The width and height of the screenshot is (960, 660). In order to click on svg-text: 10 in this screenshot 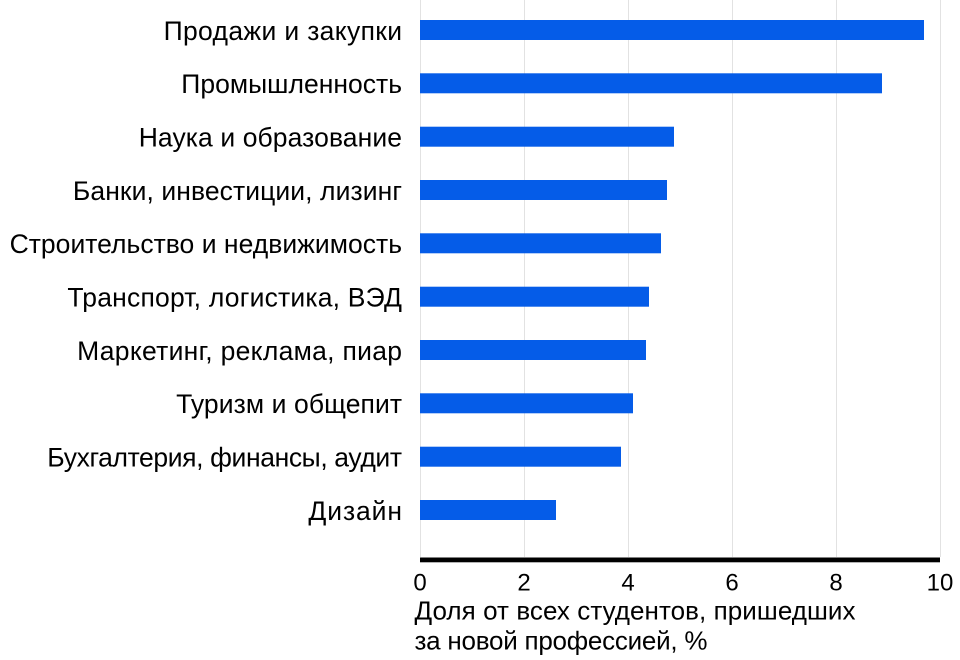, I will do `click(940, 583)`.